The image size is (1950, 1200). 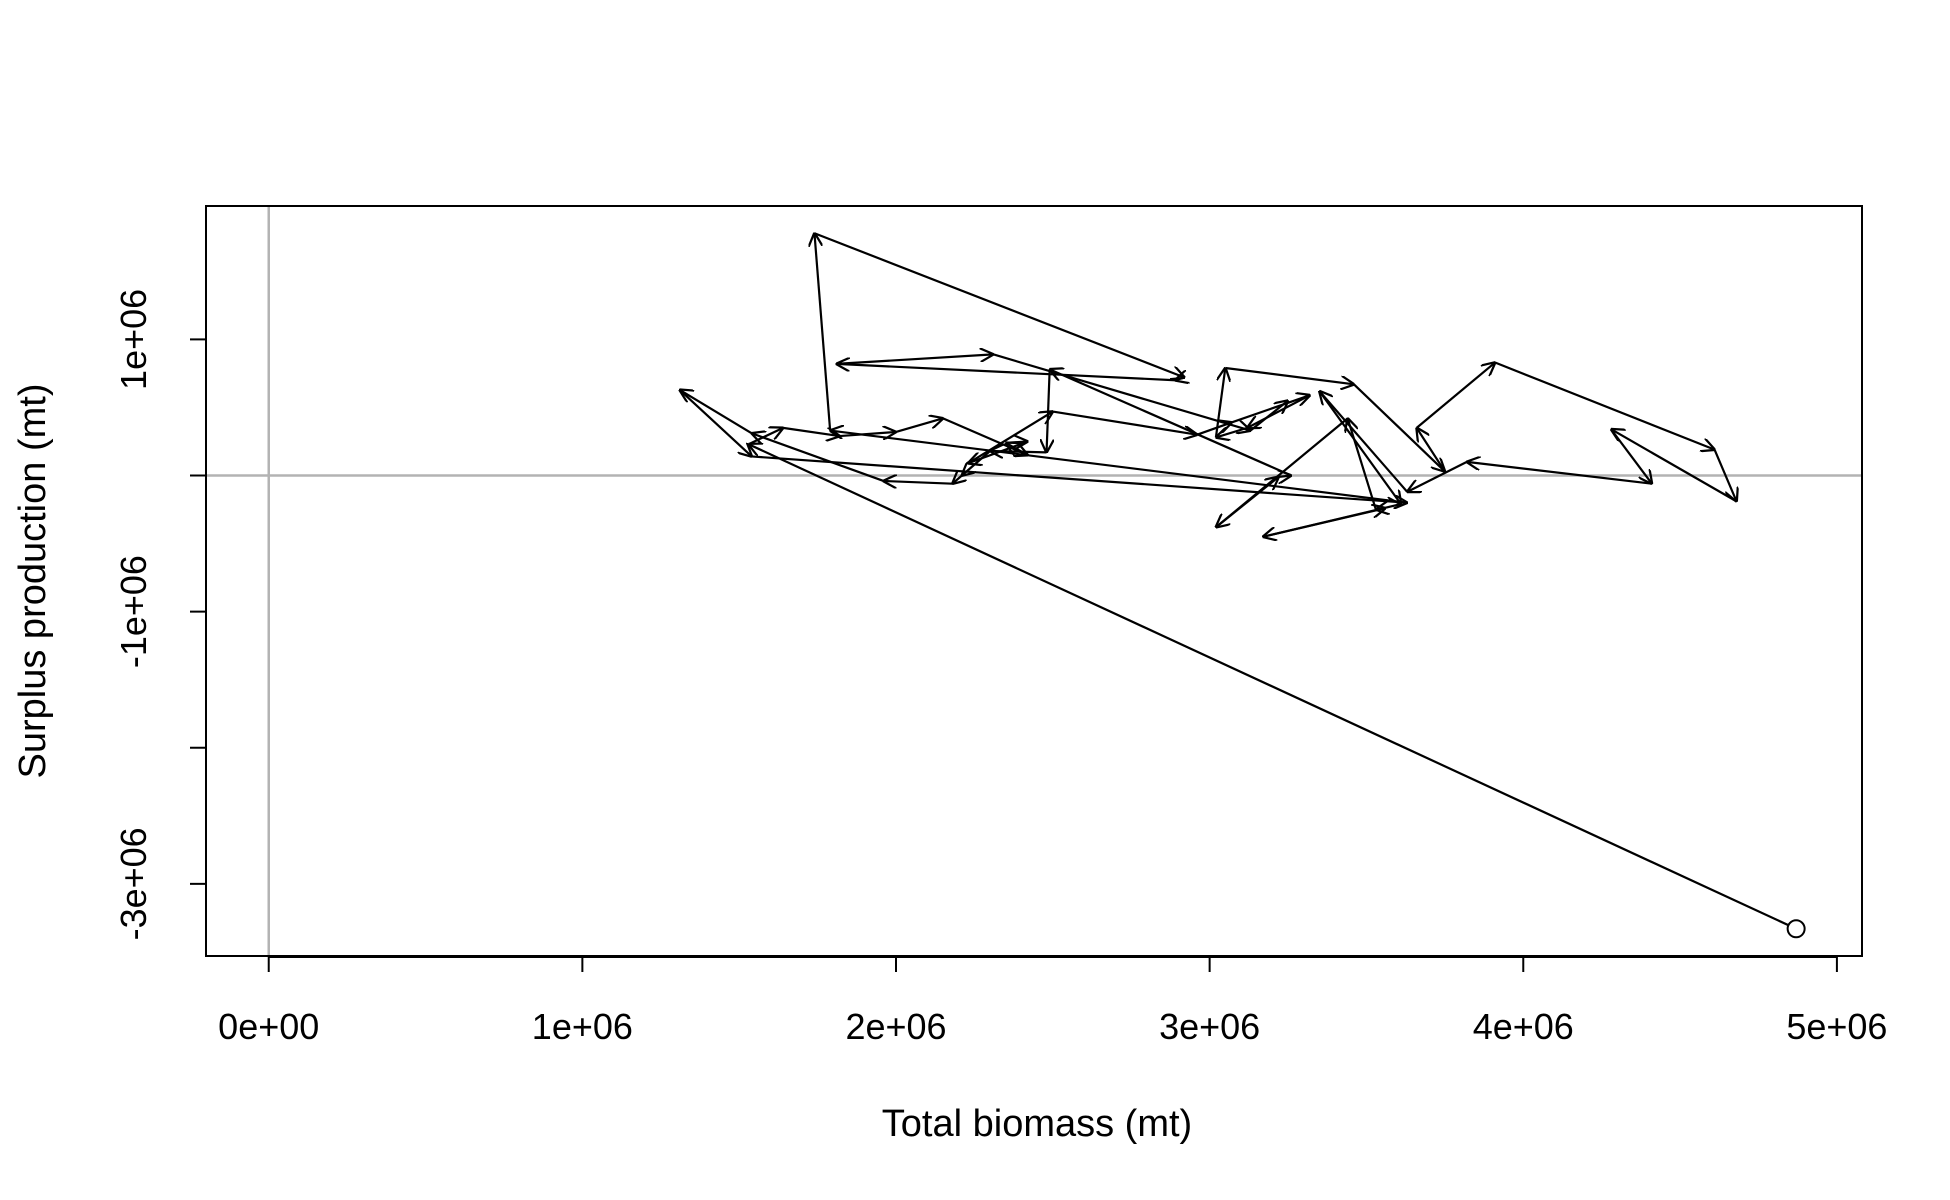 What do you see at coordinates (268, 1026) in the screenshot?
I see `x-tick-label: 0e+00` at bounding box center [268, 1026].